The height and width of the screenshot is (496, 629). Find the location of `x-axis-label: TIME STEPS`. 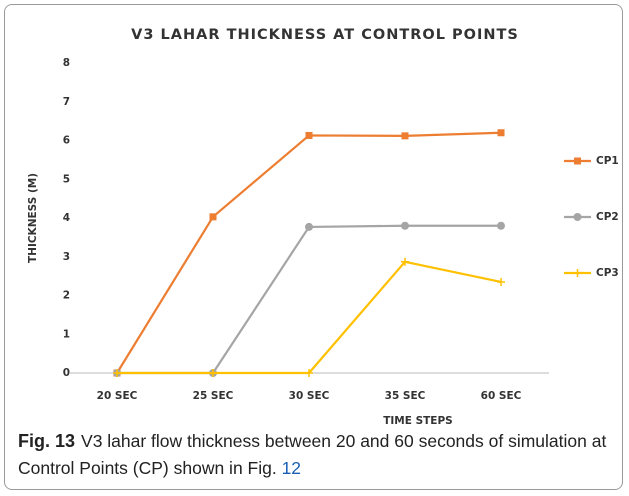

x-axis-label: TIME STEPS is located at coordinates (418, 421).